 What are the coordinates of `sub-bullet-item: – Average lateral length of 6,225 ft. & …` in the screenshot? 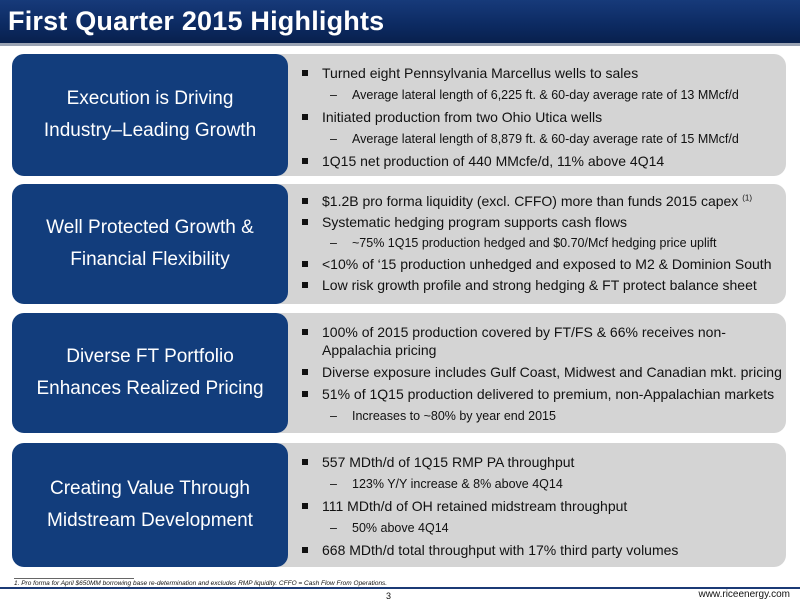 It's located at (541, 95).